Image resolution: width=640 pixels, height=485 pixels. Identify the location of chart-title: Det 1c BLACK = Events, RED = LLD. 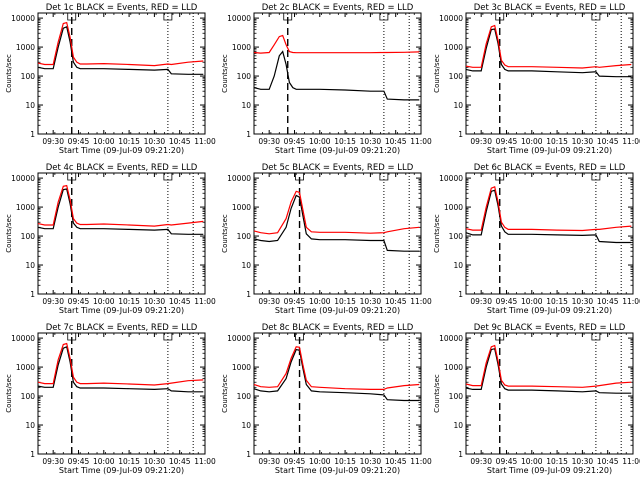
(122, 8).